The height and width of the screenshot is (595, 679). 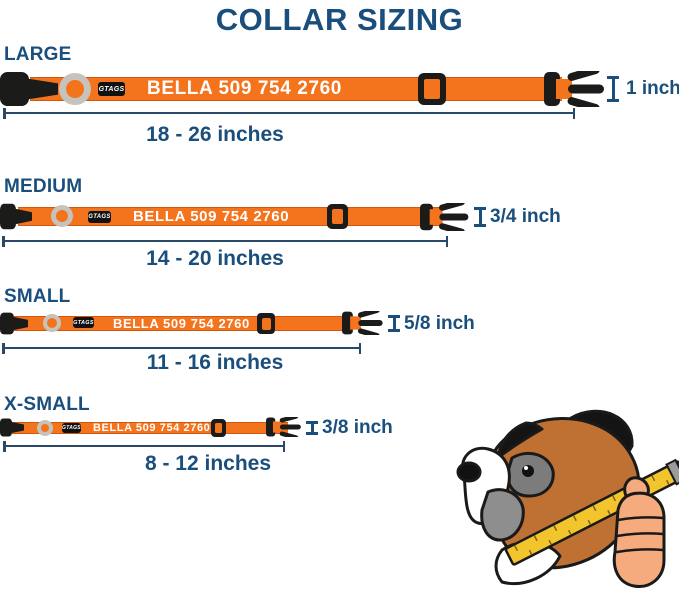 What do you see at coordinates (215, 362) in the screenshot?
I see `range-label-small: 11 - 16 inches` at bounding box center [215, 362].